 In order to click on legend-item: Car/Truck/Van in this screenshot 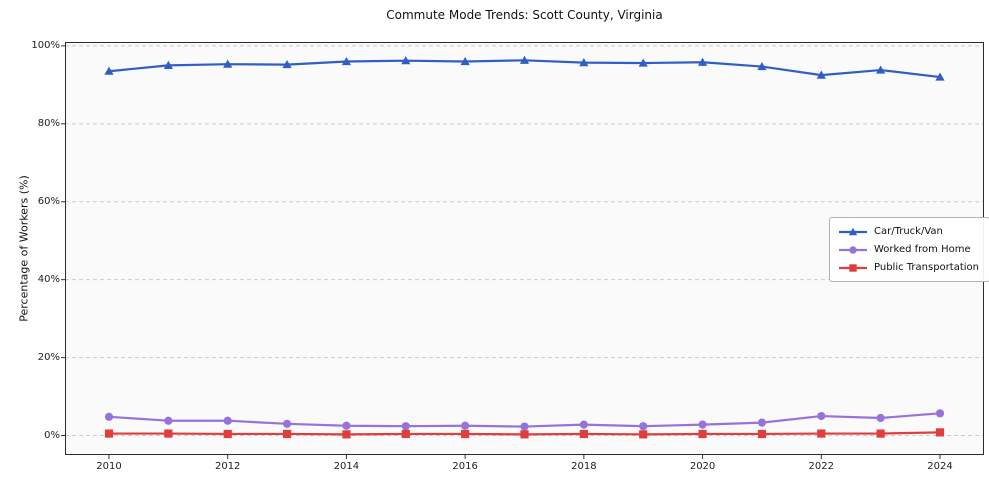, I will do `click(908, 231)`.